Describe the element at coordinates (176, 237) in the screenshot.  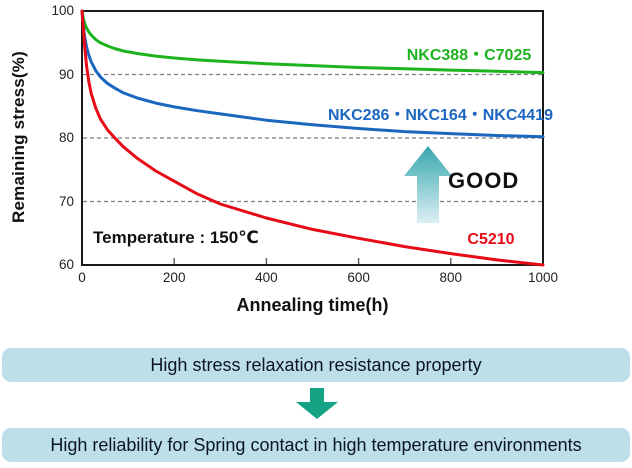
I see `temperature-annotation: Temperature : 150℃` at that location.